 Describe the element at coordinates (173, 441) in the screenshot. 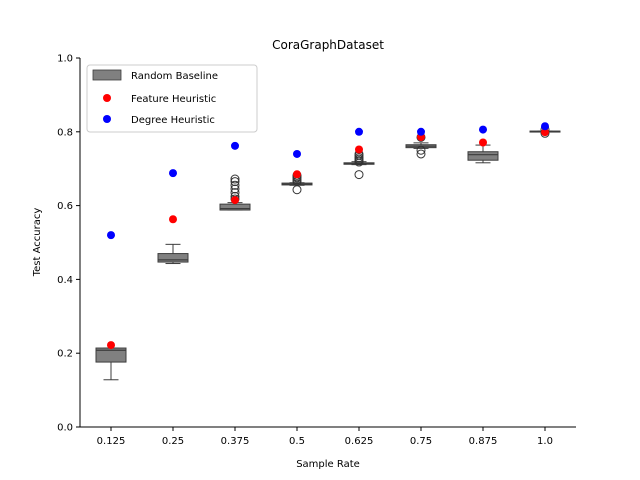

I see `x-tick-label: 0.25` at that location.